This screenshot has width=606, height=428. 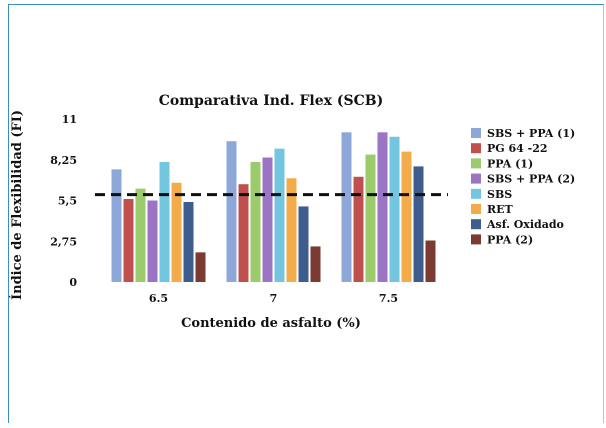 I want to click on legend-label: SBS, so click(x=499, y=194).